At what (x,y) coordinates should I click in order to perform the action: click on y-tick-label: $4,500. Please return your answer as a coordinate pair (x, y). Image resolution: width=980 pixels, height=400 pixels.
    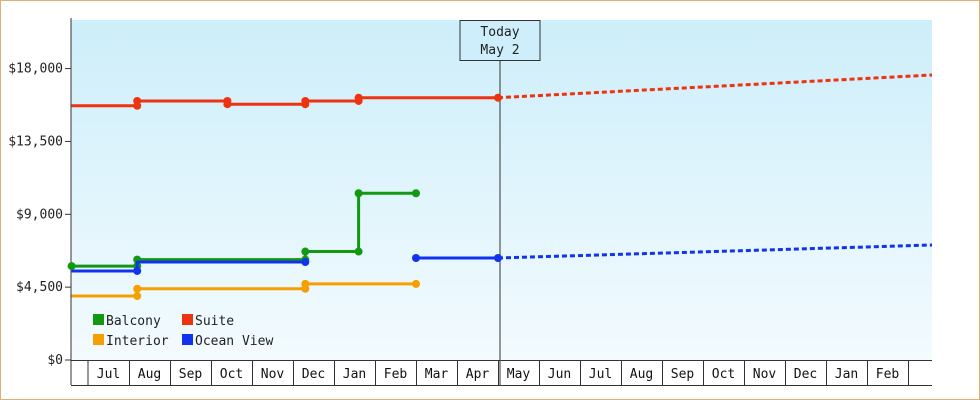
    Looking at the image, I should click on (39, 287).